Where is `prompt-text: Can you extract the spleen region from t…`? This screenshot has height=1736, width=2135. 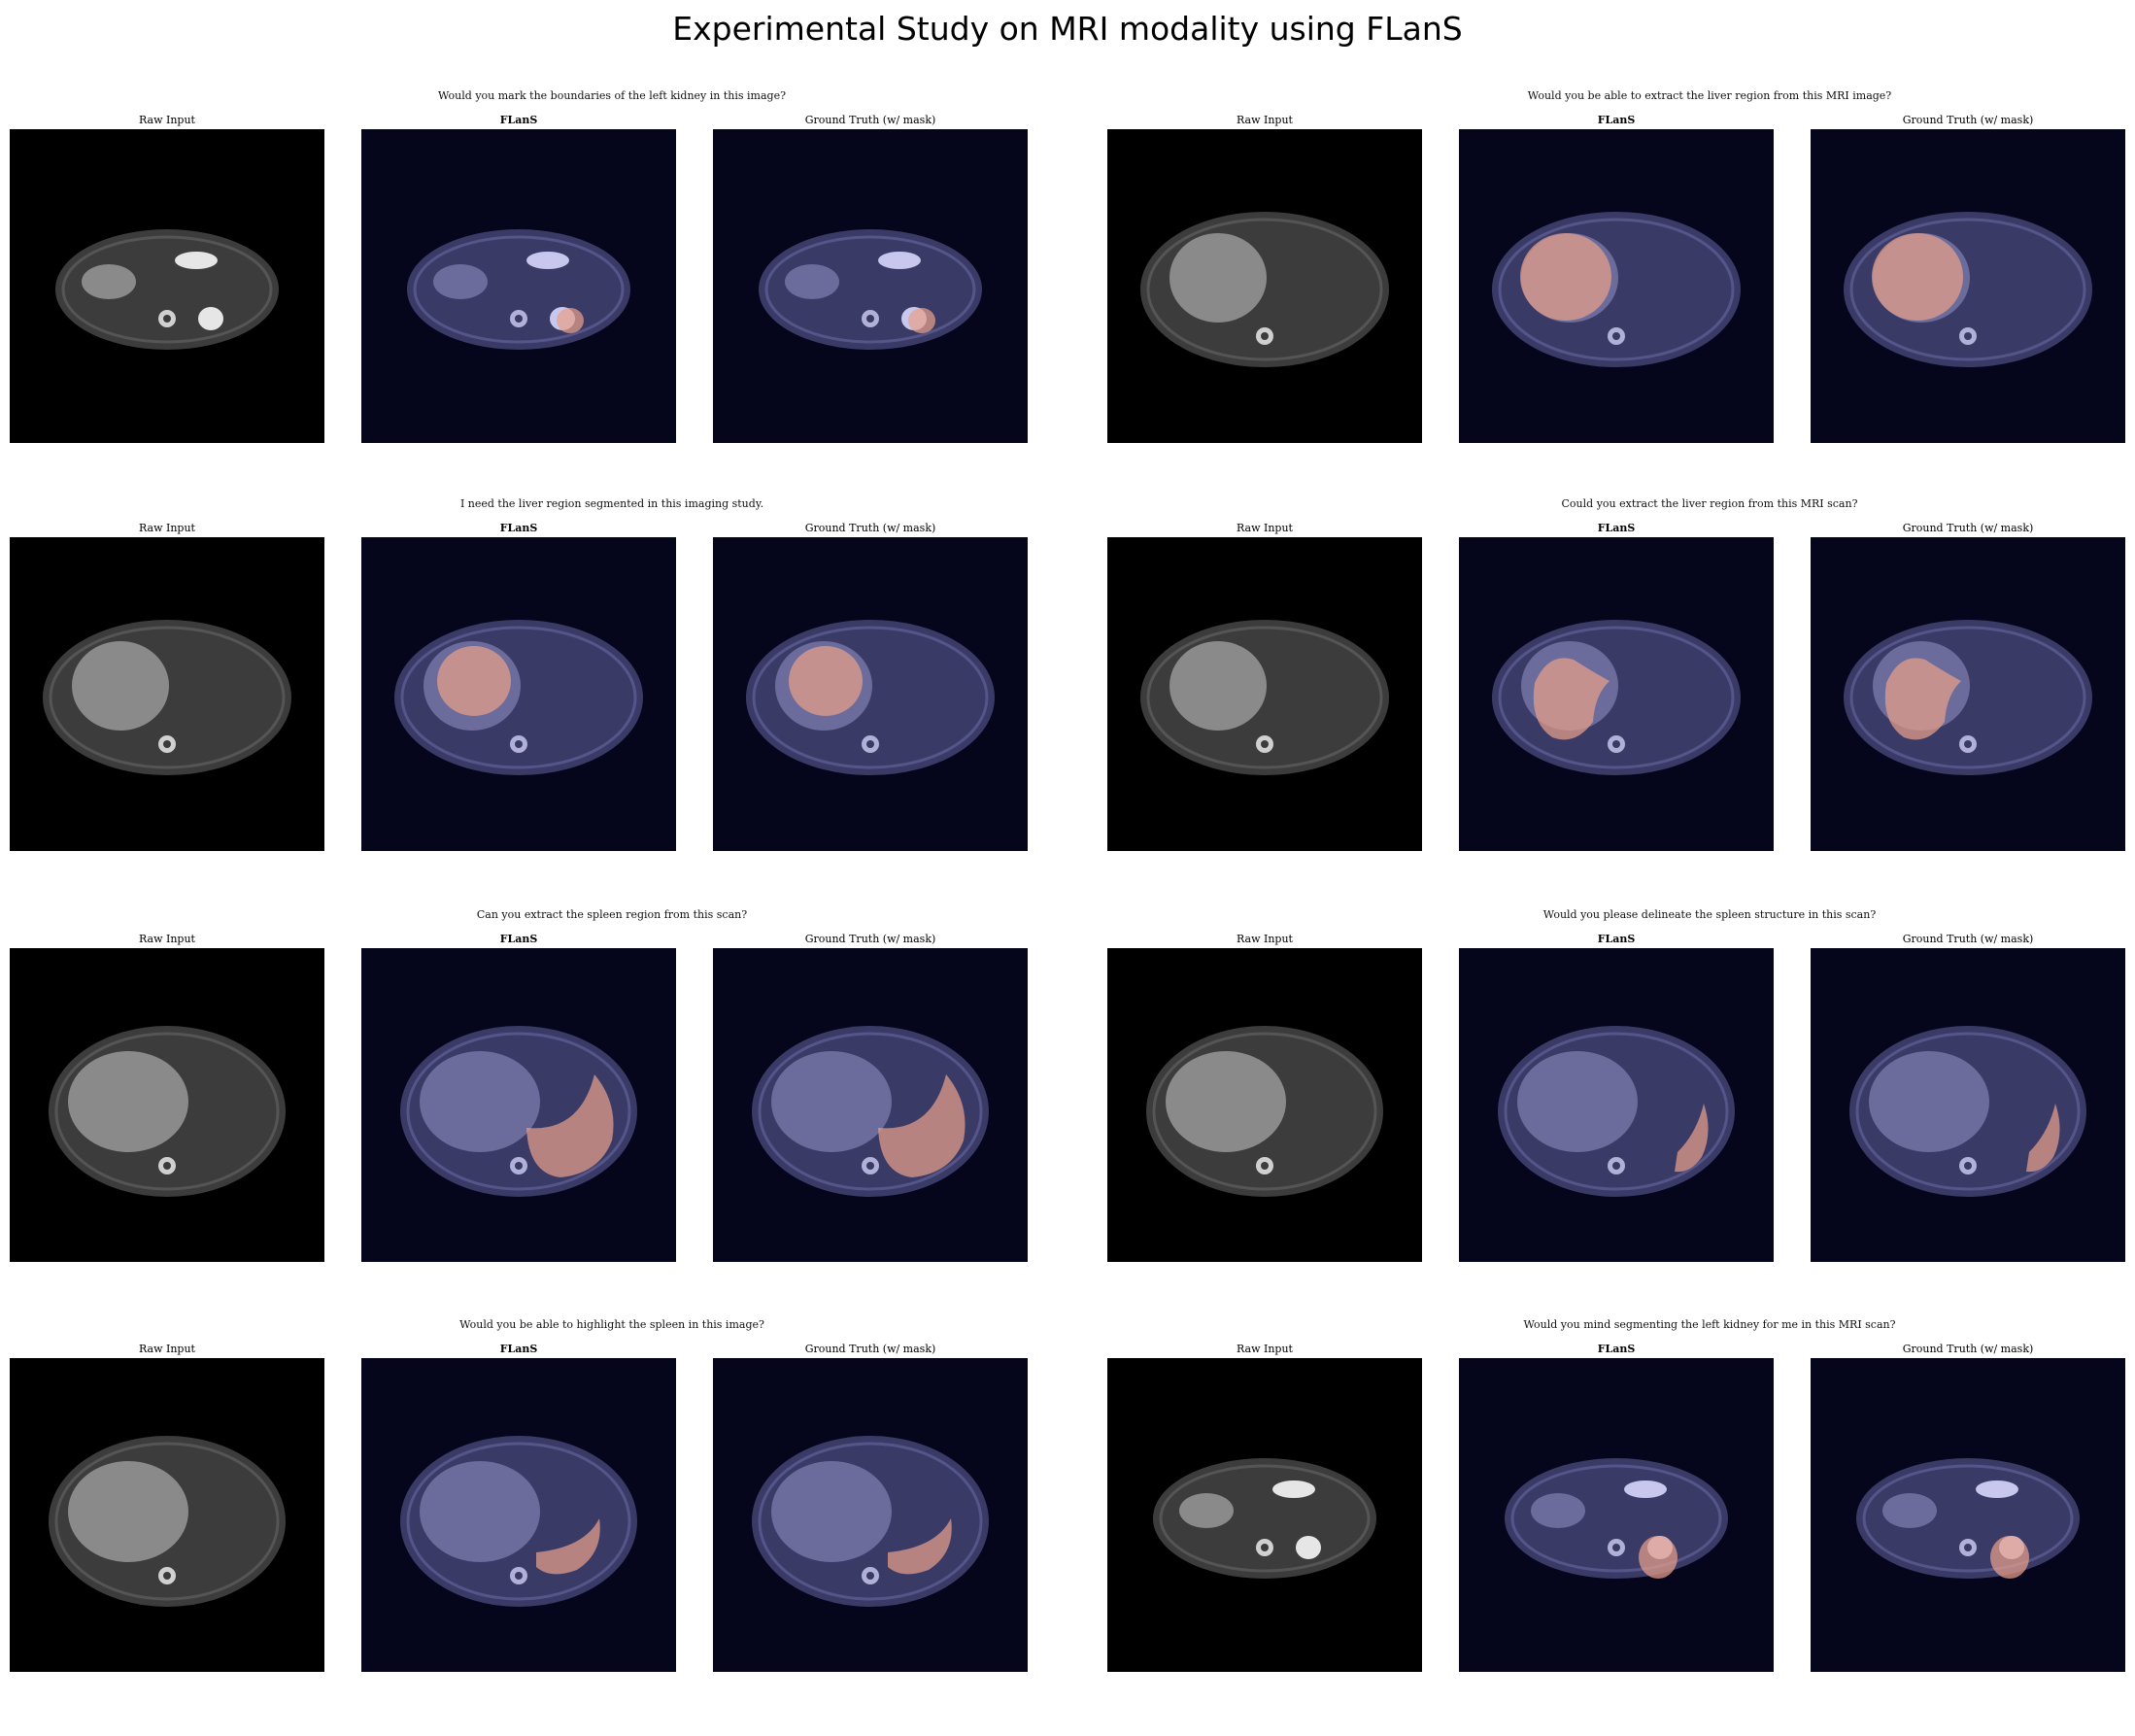 prompt-text: Can you extract the spleen region from t… is located at coordinates (612, 914).